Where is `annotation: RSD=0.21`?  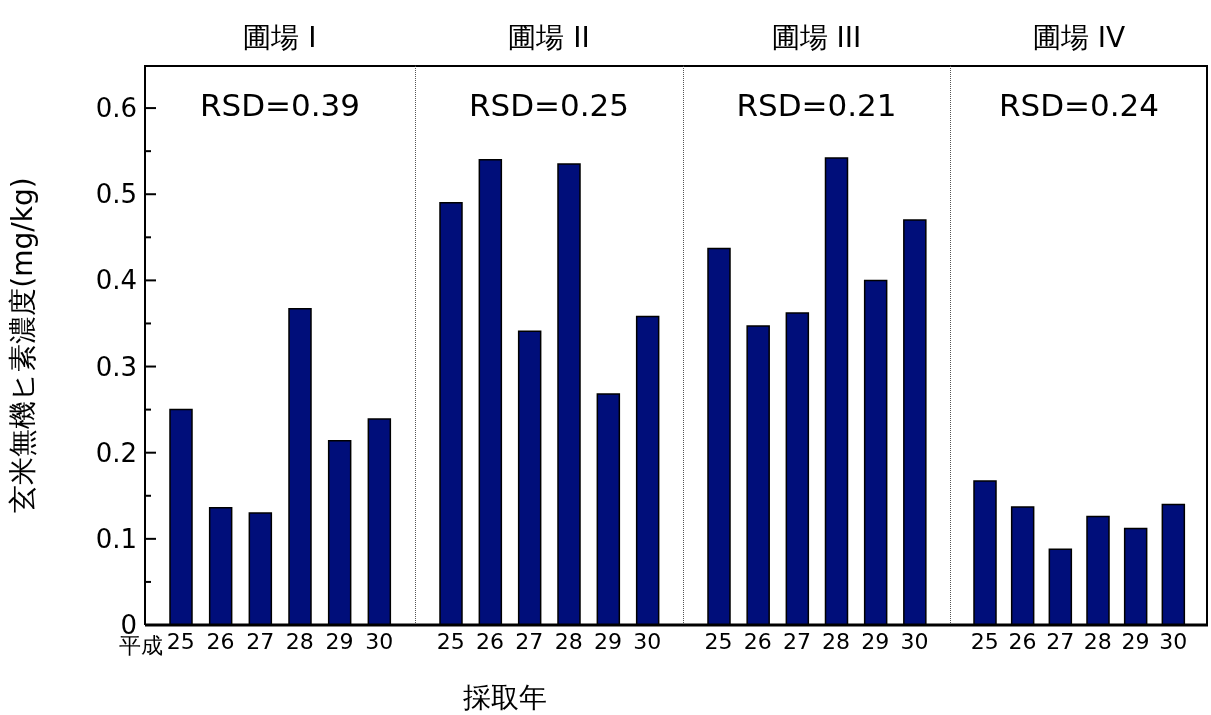
annotation: RSD=0.21 is located at coordinates (816, 105).